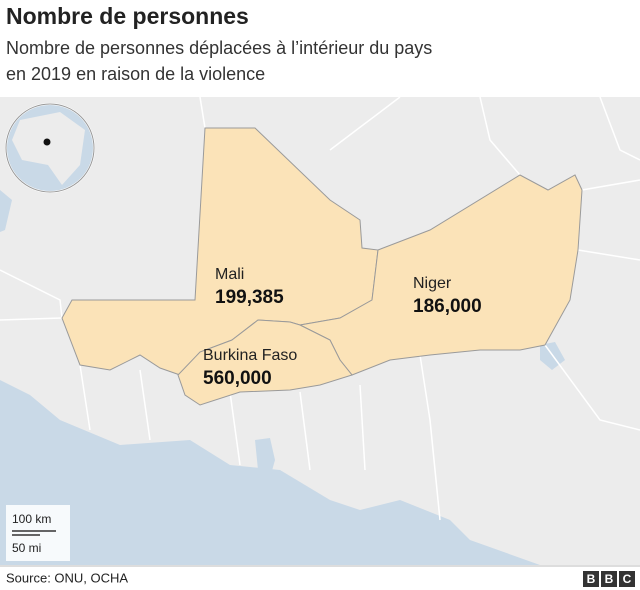 Image resolution: width=640 pixels, height=590 pixels. Describe the element at coordinates (250, 355) in the screenshot. I see `region-name: Burkina Faso` at that location.